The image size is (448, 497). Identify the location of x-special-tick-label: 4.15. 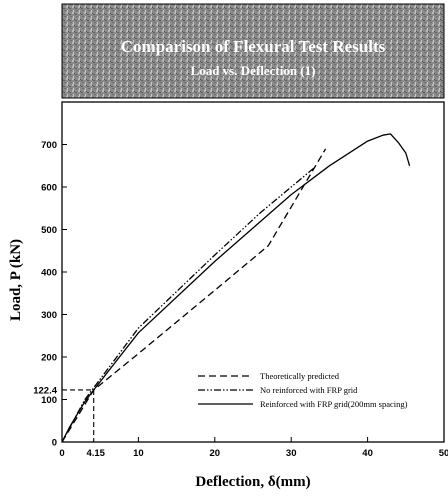
(95, 453).